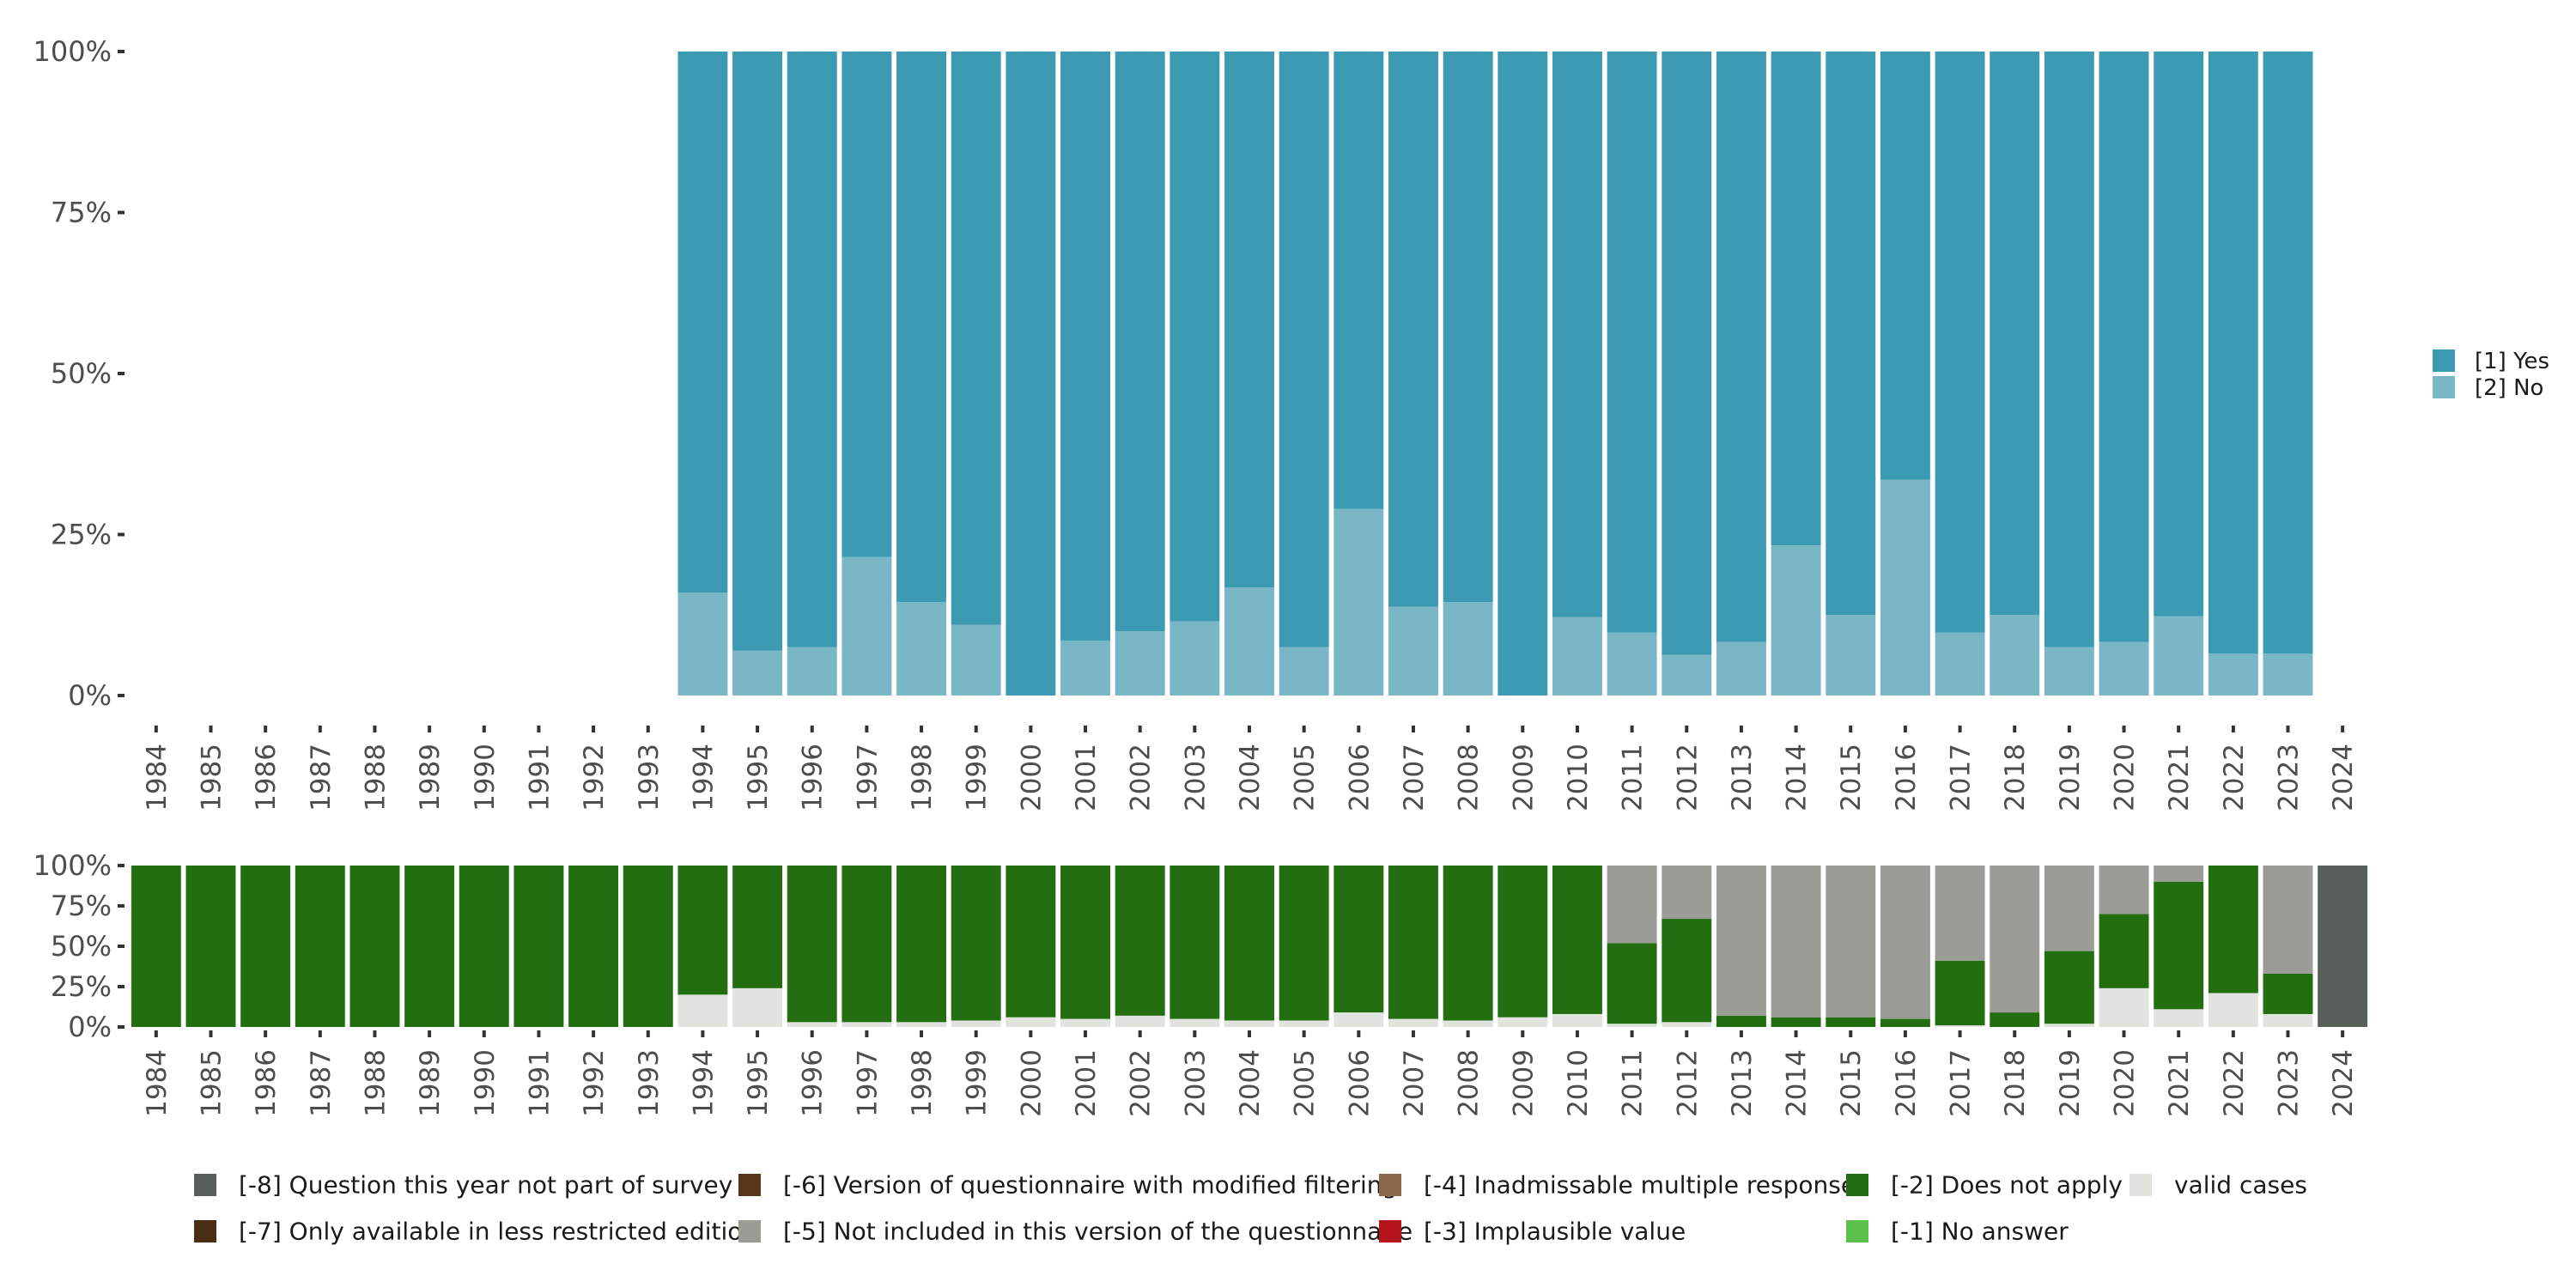 The width and height of the screenshot is (2576, 1288). Describe the element at coordinates (704, 777) in the screenshot. I see `top-x-tick-label: 1994` at that location.